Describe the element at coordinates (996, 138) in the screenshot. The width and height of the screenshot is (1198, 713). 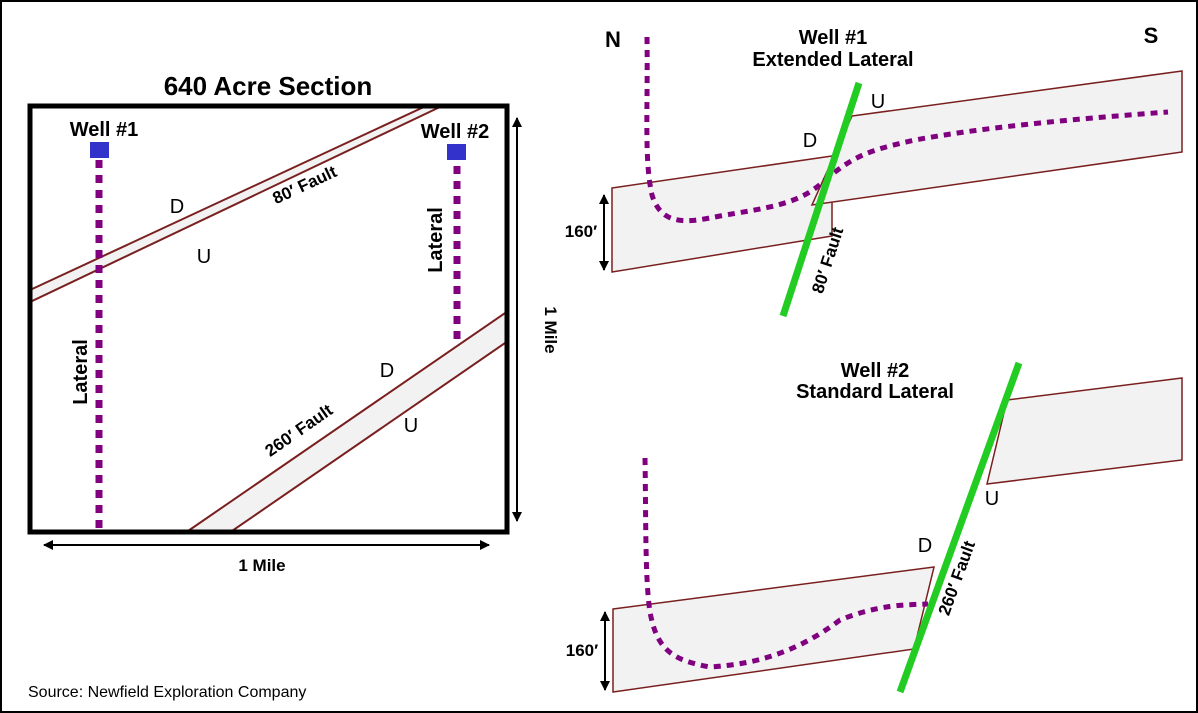
I see `section1-bed-hangingwall` at that location.